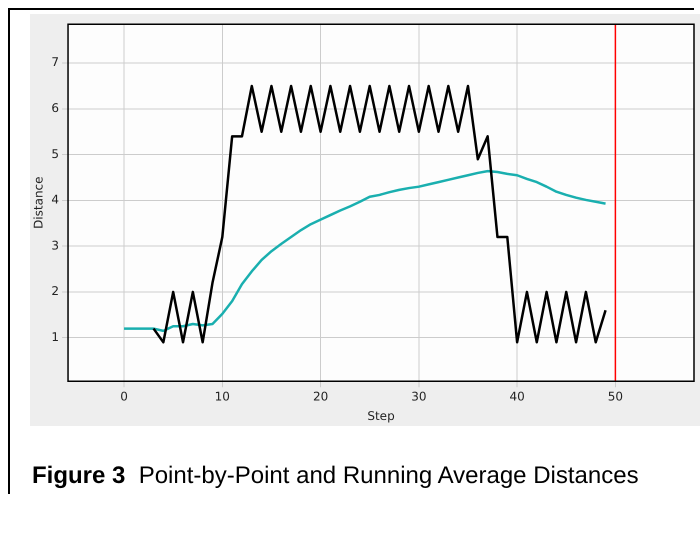 This screenshot has width=700, height=533. I want to click on y-tick-label: 2, so click(55, 291).